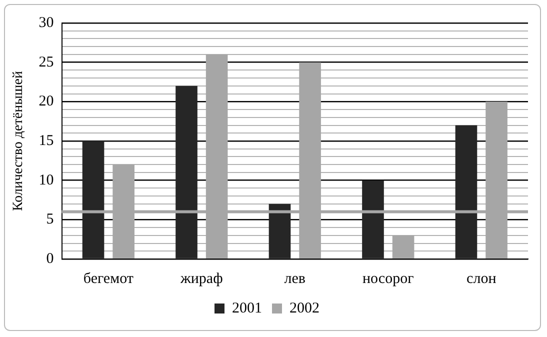 The height and width of the screenshot is (337, 547). Describe the element at coordinates (46, 102) in the screenshot. I see `y-tick-label: 20` at that location.